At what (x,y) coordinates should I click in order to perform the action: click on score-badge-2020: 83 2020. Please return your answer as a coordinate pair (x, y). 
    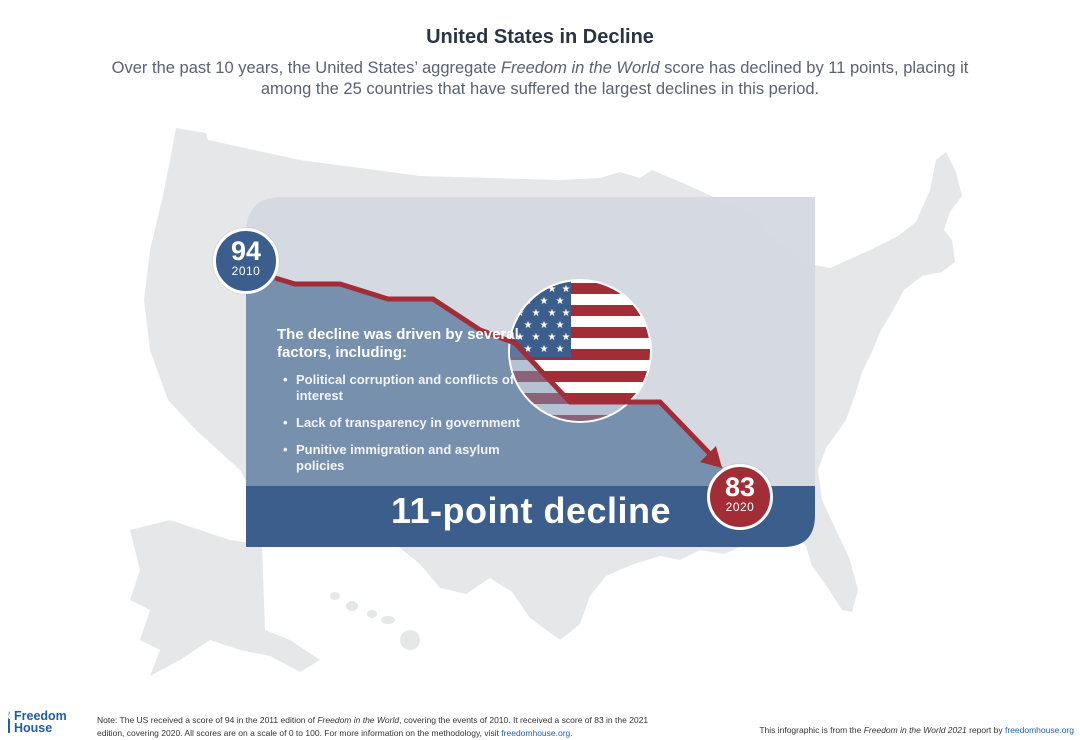
    Looking at the image, I should click on (740, 497).